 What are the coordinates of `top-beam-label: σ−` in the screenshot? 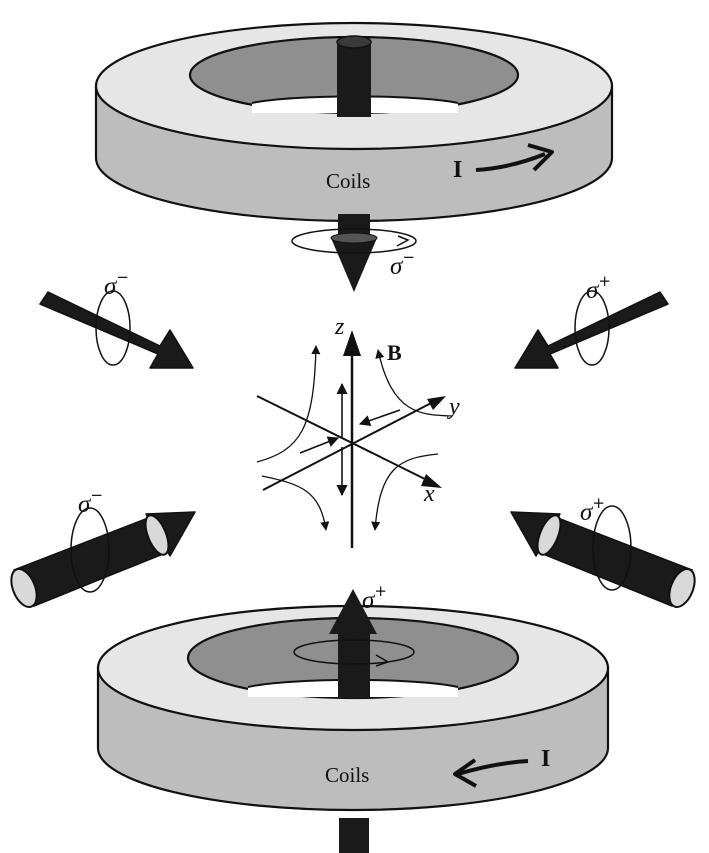 It's located at (402, 264).